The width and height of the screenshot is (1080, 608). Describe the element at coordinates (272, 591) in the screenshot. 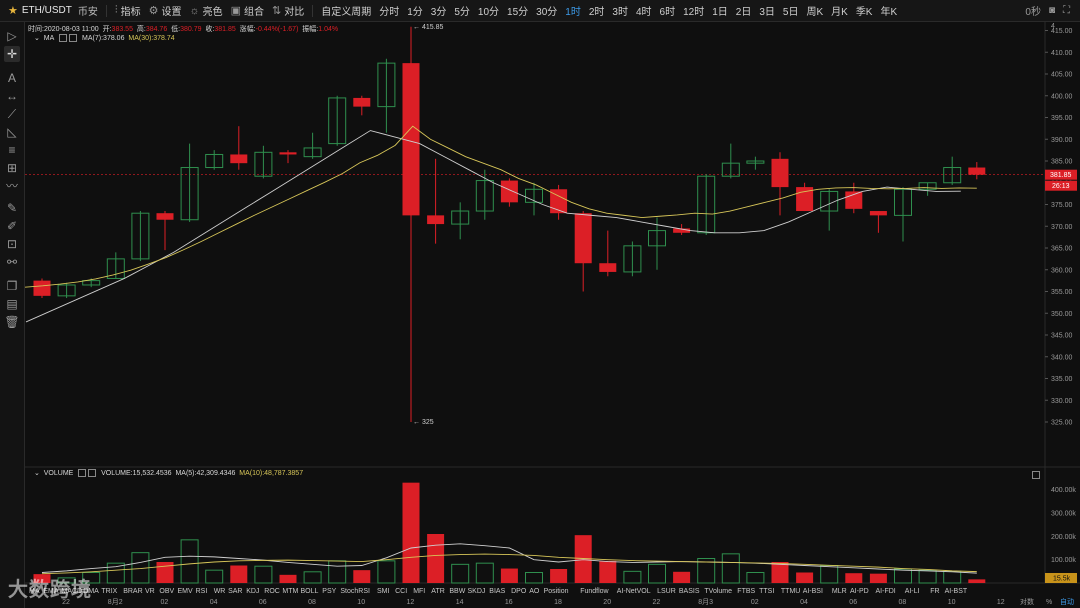

I see `indicator-tab-roc: ROC` at that location.